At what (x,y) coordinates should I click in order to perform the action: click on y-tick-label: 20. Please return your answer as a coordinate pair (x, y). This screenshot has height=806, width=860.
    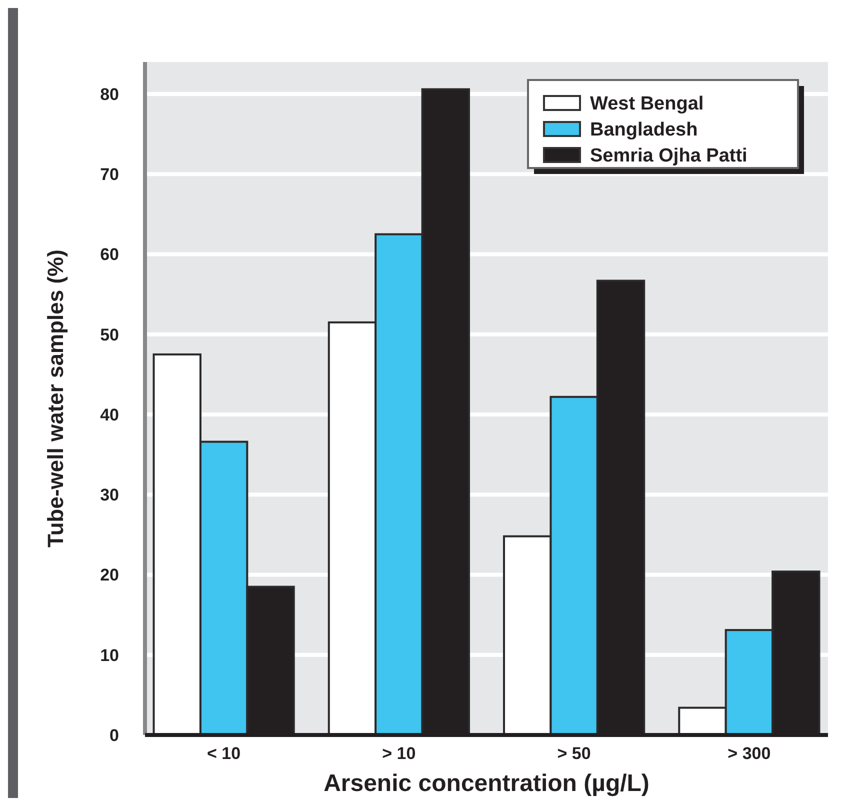
    Looking at the image, I should click on (109, 575).